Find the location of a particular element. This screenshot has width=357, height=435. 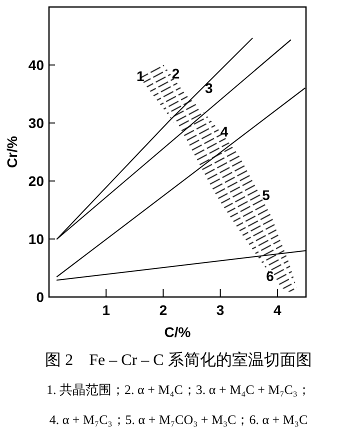

y-tick-label: 20 is located at coordinates (36, 181).